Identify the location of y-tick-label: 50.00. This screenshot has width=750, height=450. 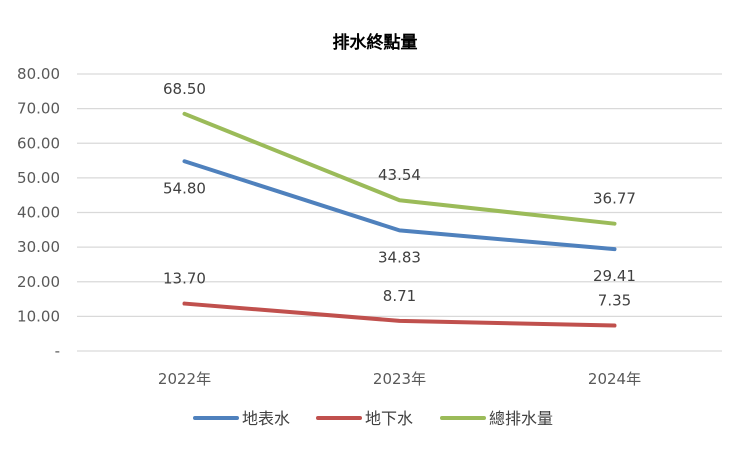
(38, 178).